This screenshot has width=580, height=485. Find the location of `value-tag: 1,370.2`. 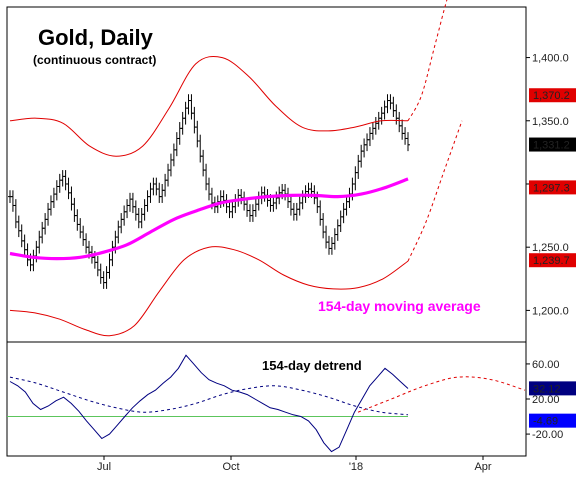

value-tag: 1,370.2 is located at coordinates (552, 95).